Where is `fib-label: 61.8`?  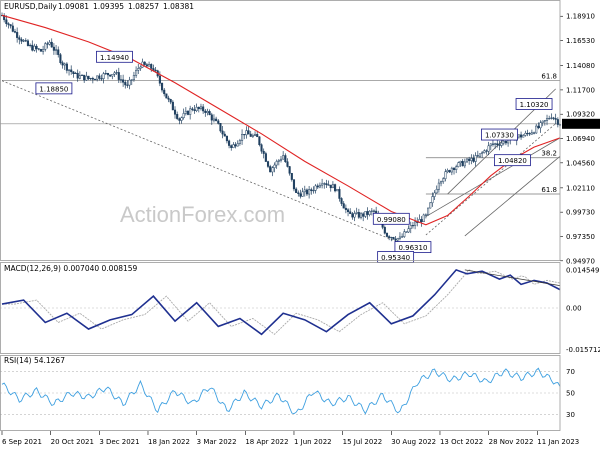
fib-label: 61.8 is located at coordinates (549, 190).